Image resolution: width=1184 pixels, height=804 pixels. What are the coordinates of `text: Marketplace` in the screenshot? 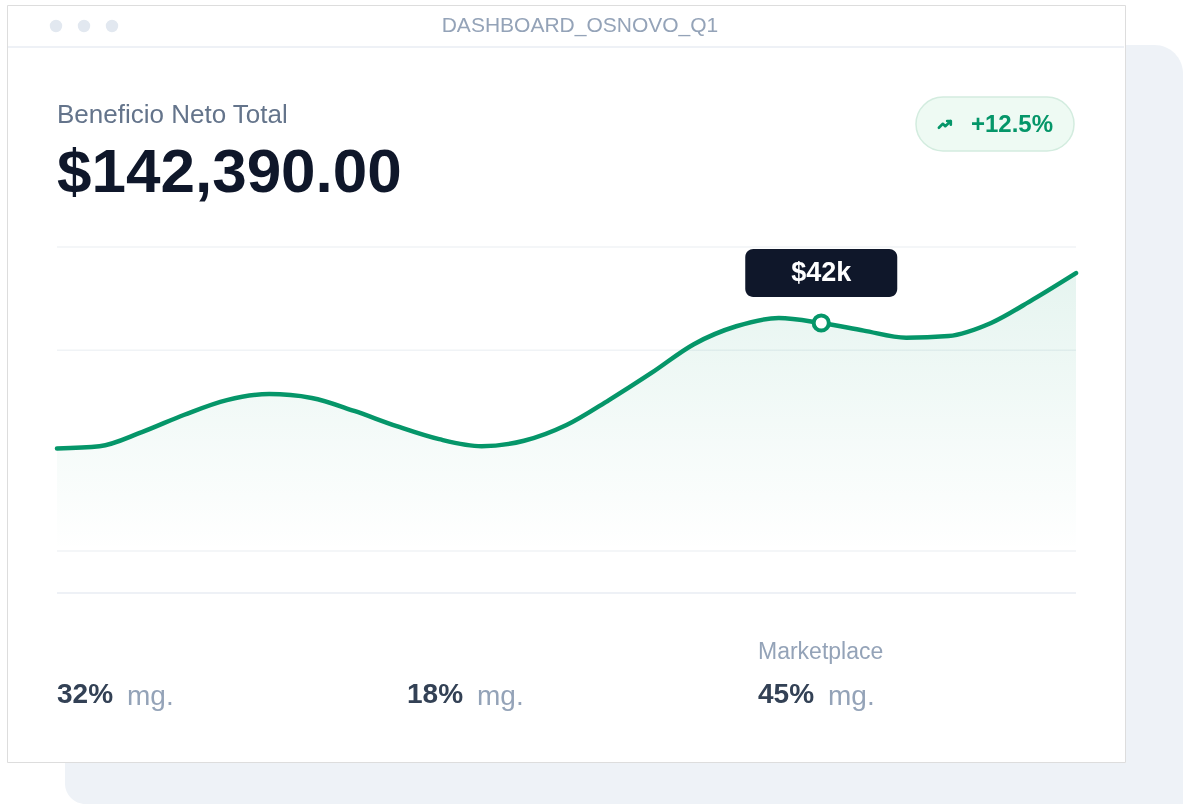 It's located at (821, 651).